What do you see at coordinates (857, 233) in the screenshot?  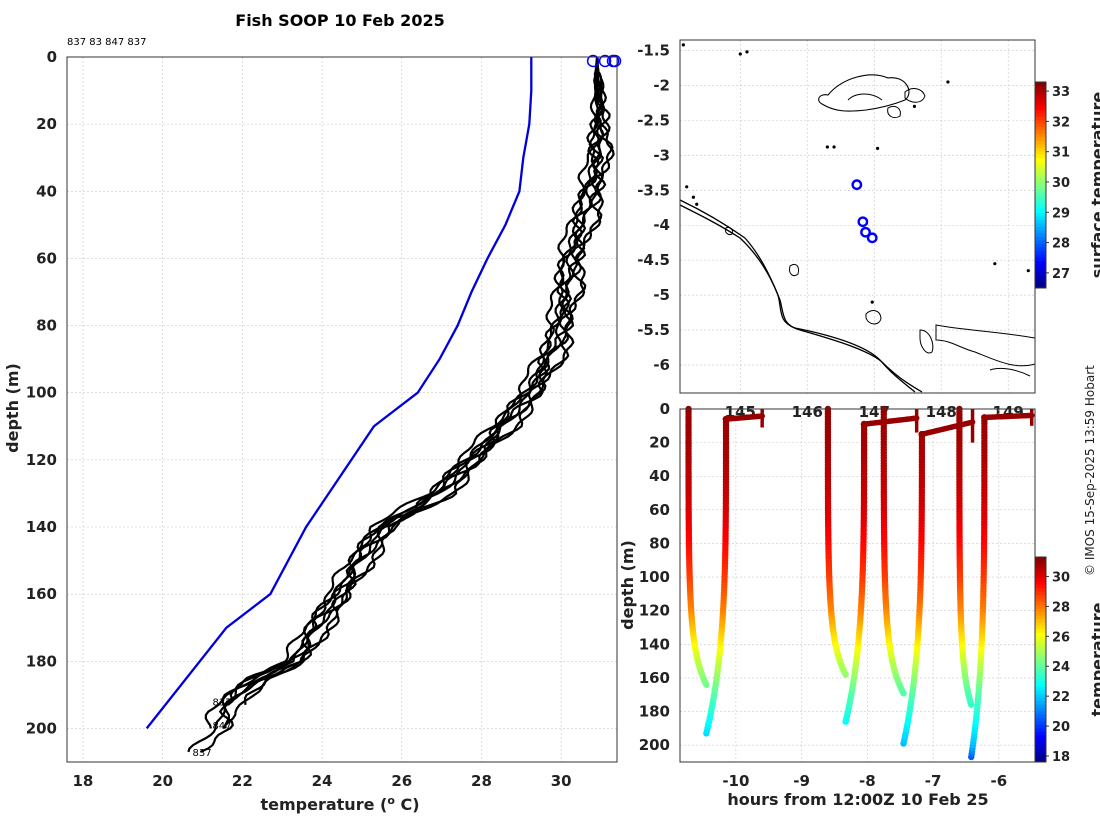 I see `map-coastlines` at bounding box center [857, 233].